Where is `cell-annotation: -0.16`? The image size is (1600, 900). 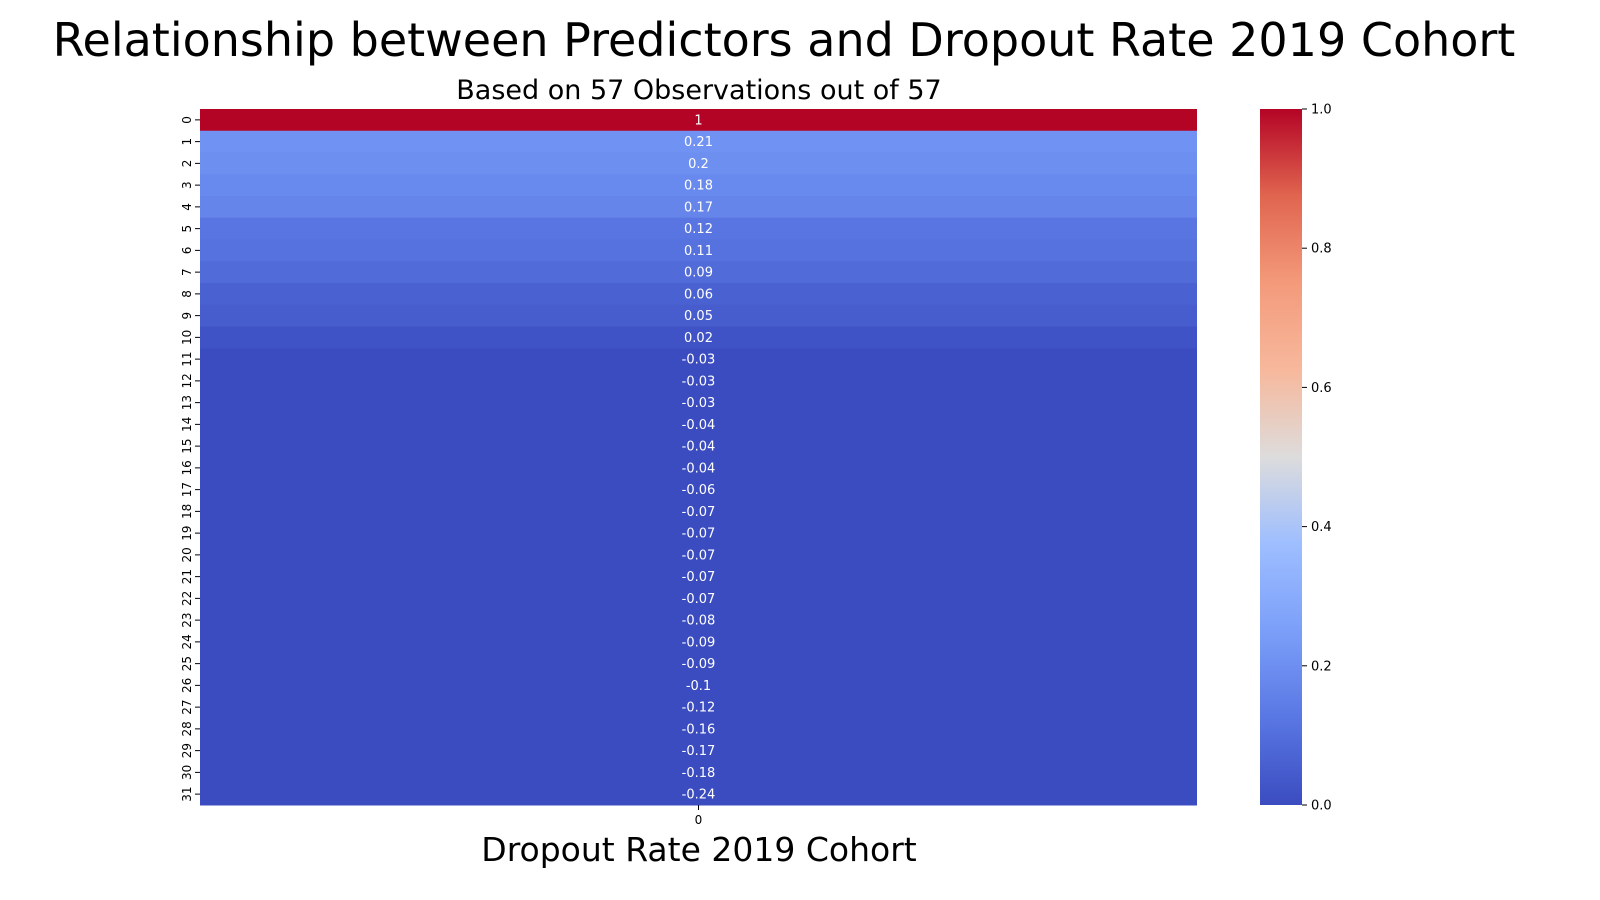
cell-annotation: -0.16 is located at coordinates (699, 729).